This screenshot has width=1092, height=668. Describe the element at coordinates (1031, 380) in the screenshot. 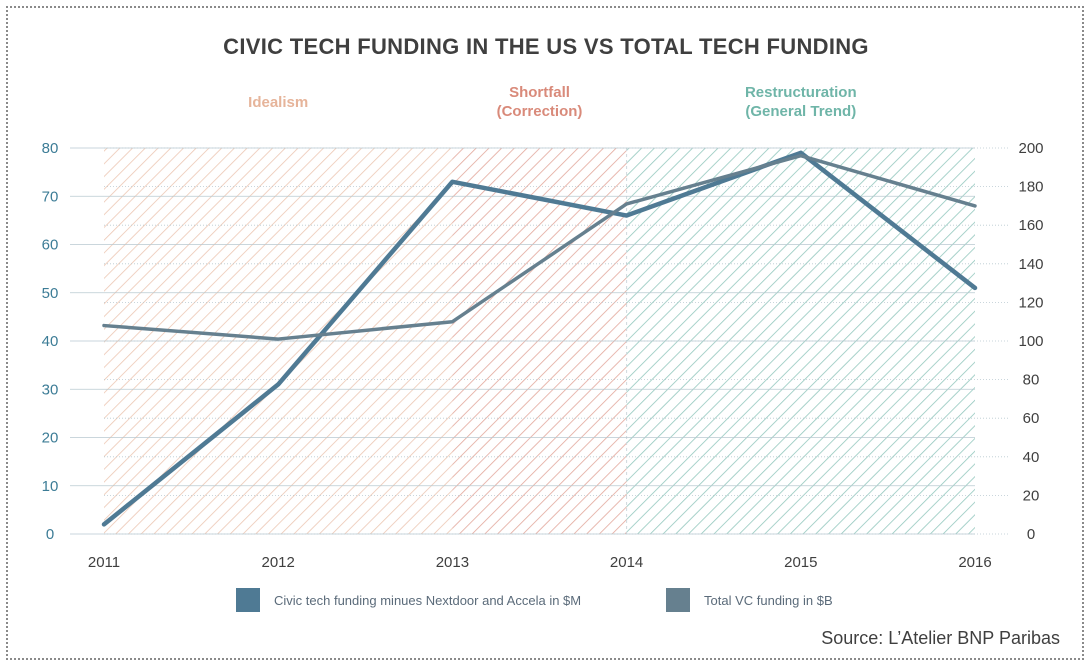

I see `y-right-tick-4: 80` at that location.